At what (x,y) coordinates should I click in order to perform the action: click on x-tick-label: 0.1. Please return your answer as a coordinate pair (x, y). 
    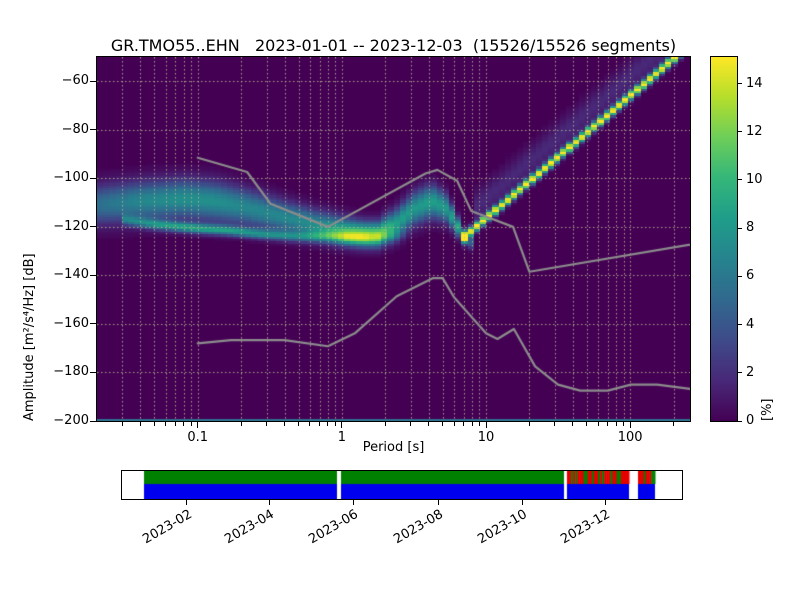
    Looking at the image, I should click on (198, 437).